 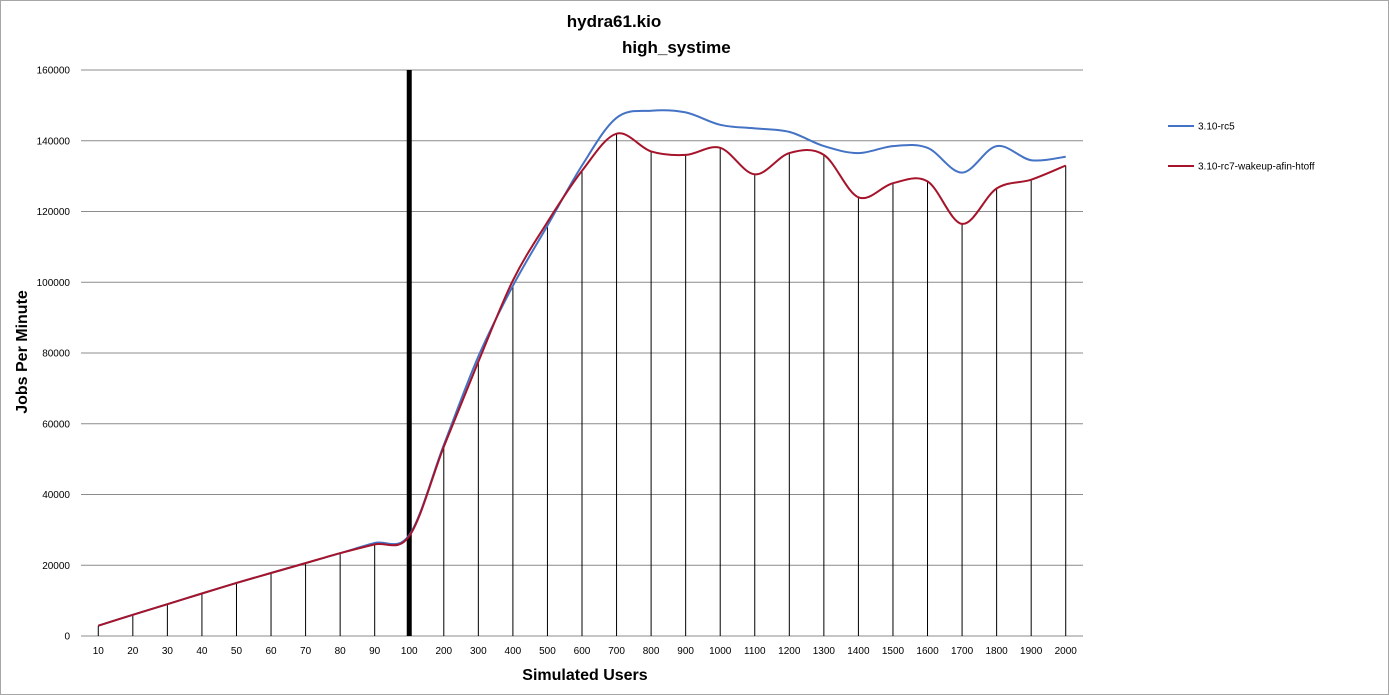 I want to click on y-axis-title: Jobs Per Minute, so click(x=22, y=352).